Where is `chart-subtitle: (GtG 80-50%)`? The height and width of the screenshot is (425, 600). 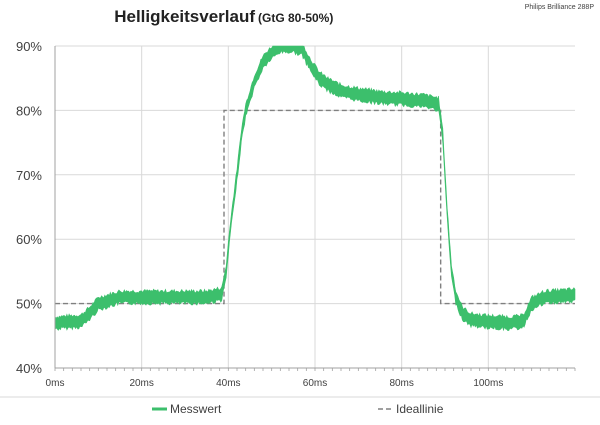 chart-subtitle: (GtG 80-50%) is located at coordinates (295, 18).